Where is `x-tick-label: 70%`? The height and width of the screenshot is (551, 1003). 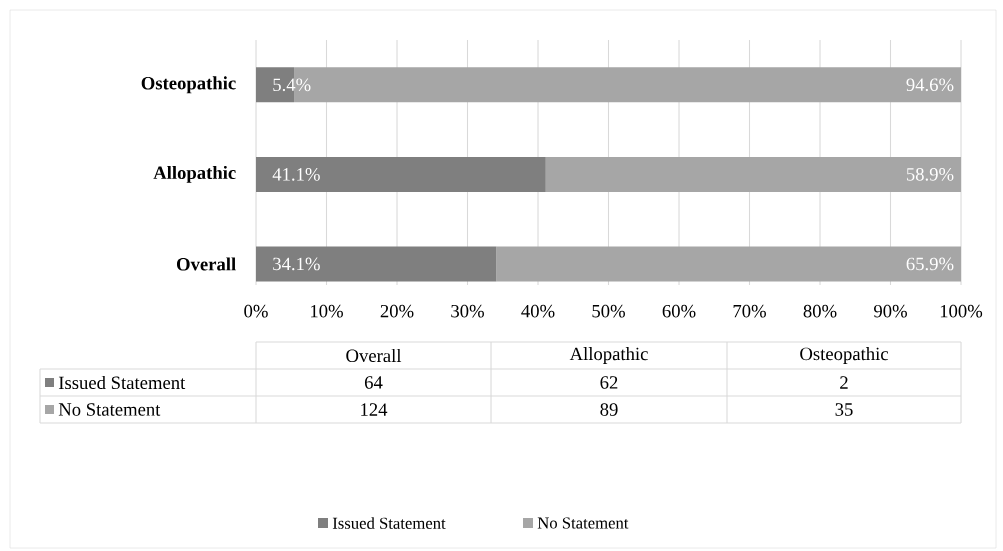 x-tick-label: 70% is located at coordinates (749, 311).